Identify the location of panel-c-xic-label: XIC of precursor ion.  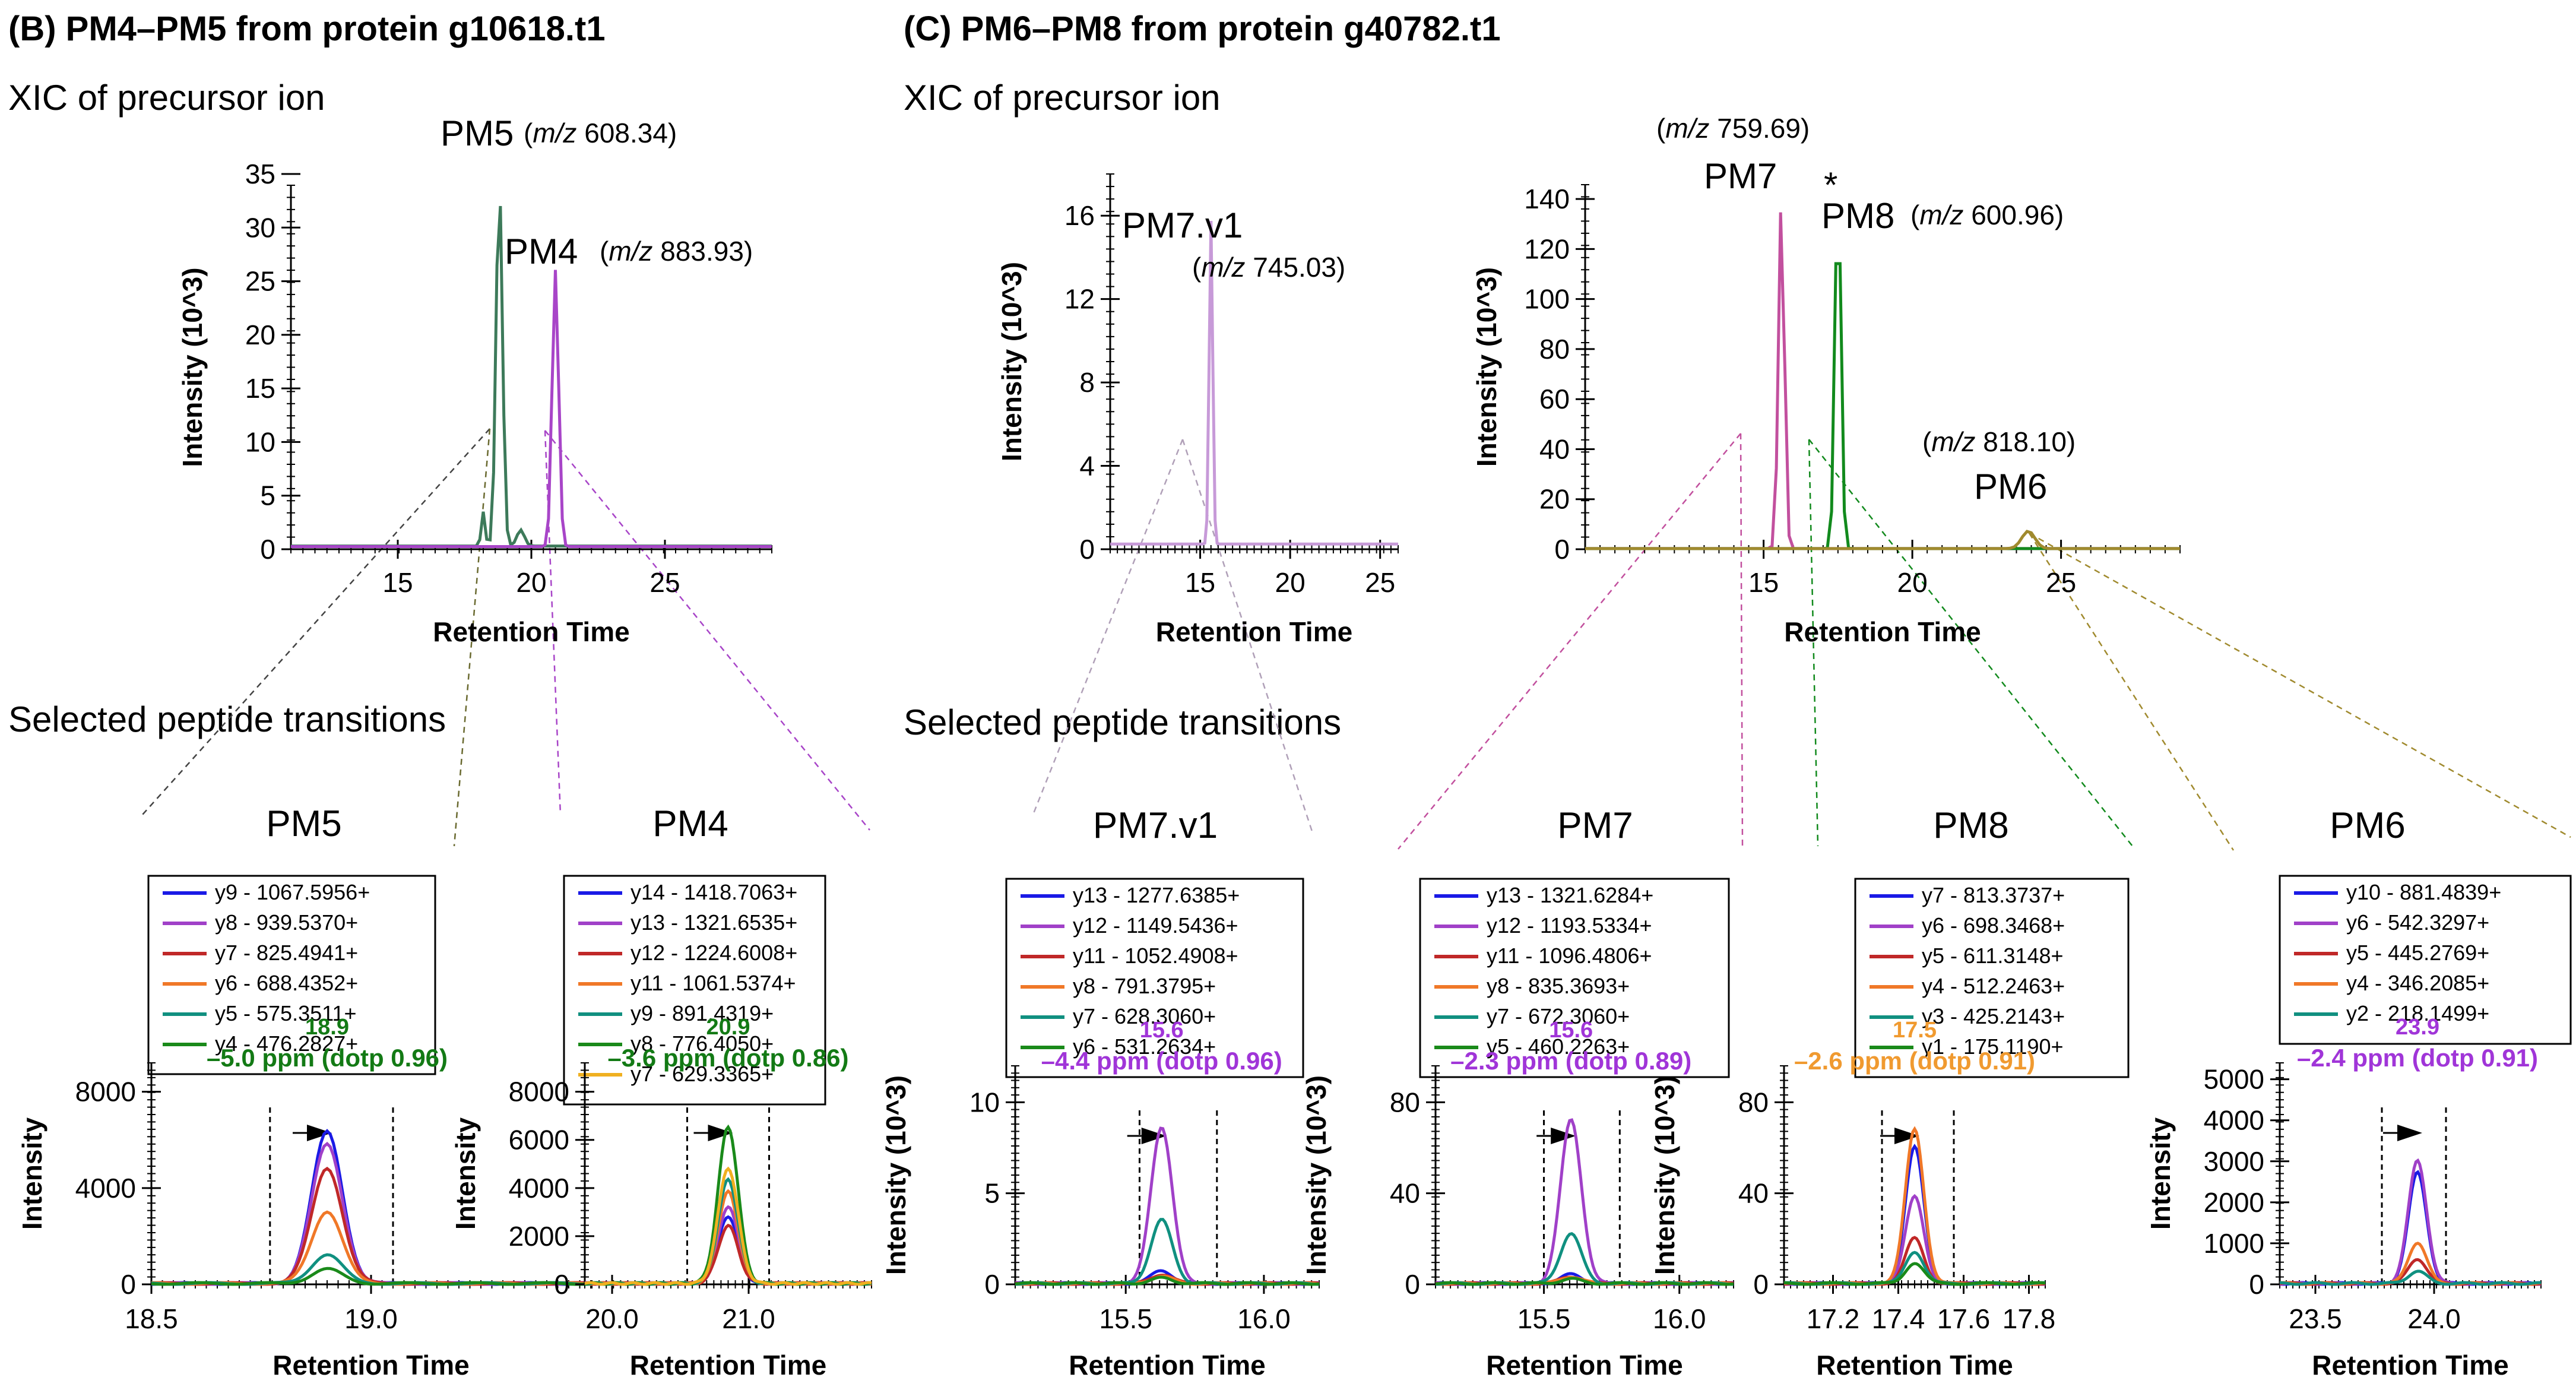
(1063, 98).